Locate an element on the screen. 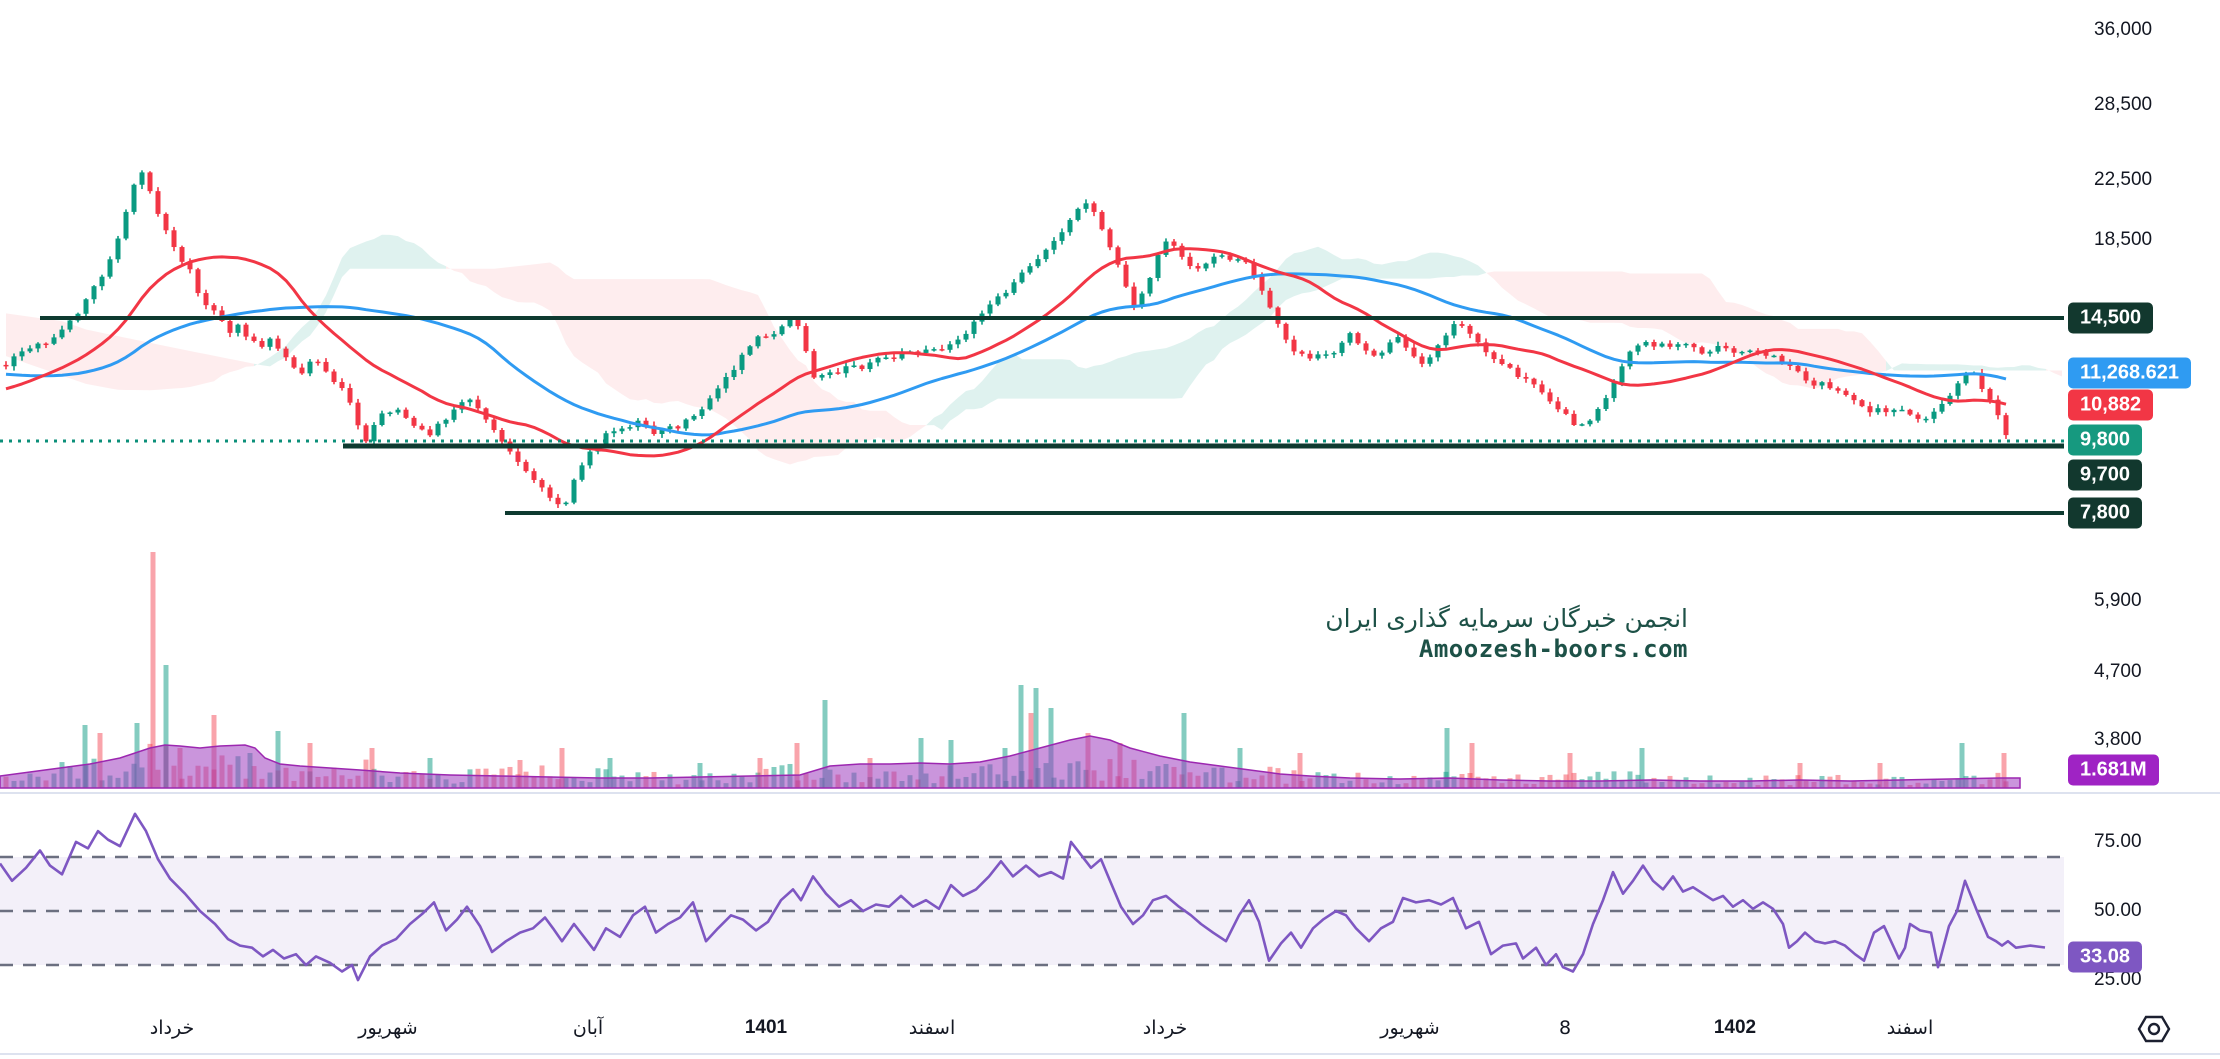  price-badge: 11,268.621 is located at coordinates (2129, 373).